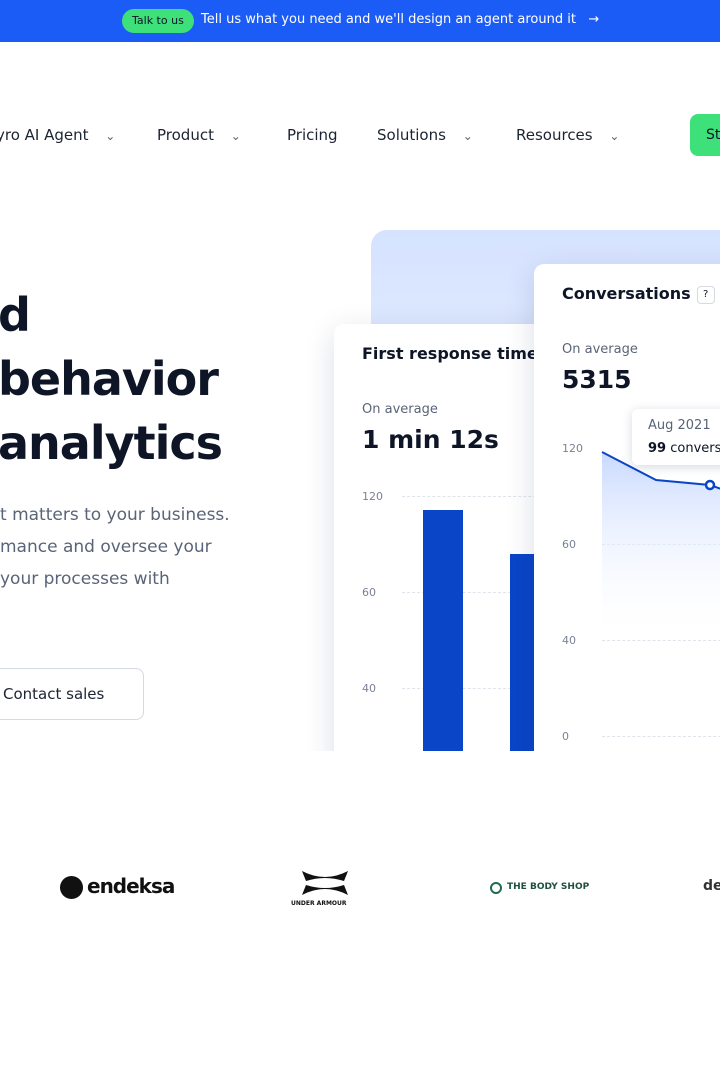  What do you see at coordinates (626, 293) in the screenshot?
I see `card-title-text: Conversations` at bounding box center [626, 293].